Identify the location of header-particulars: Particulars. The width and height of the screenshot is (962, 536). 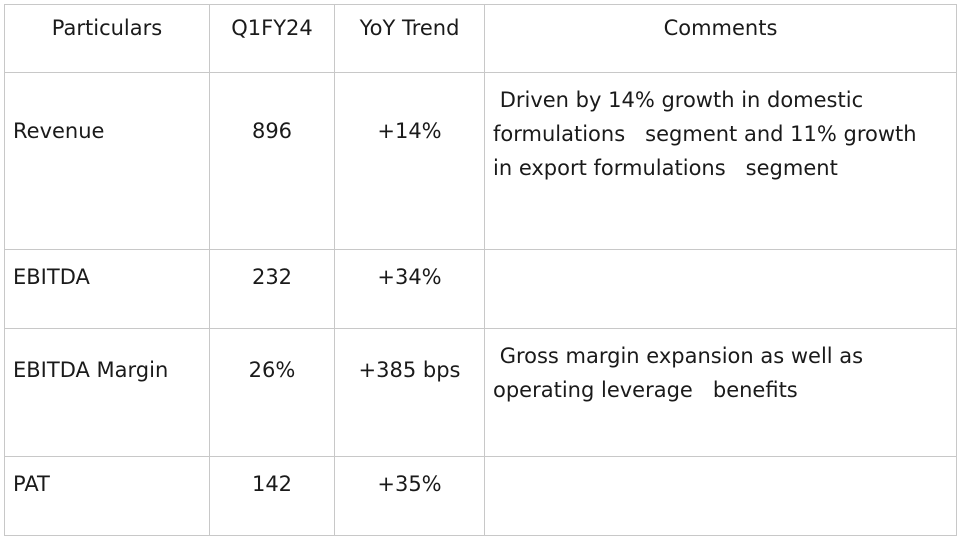
(107, 38).